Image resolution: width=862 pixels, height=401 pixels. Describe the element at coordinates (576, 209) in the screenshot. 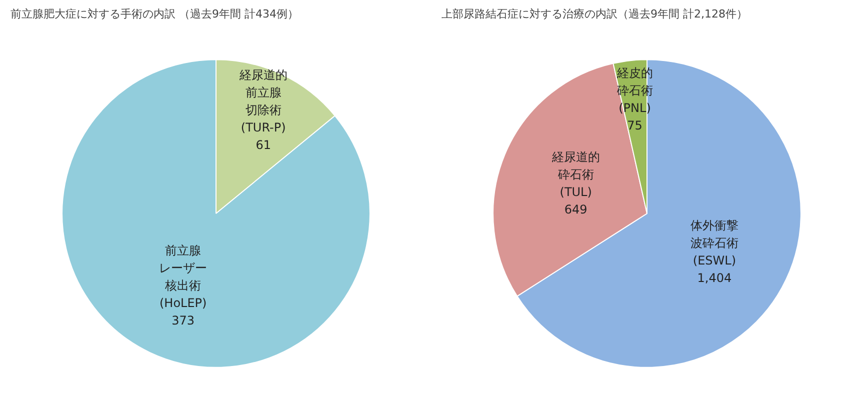

I see `data-label: 649` at that location.